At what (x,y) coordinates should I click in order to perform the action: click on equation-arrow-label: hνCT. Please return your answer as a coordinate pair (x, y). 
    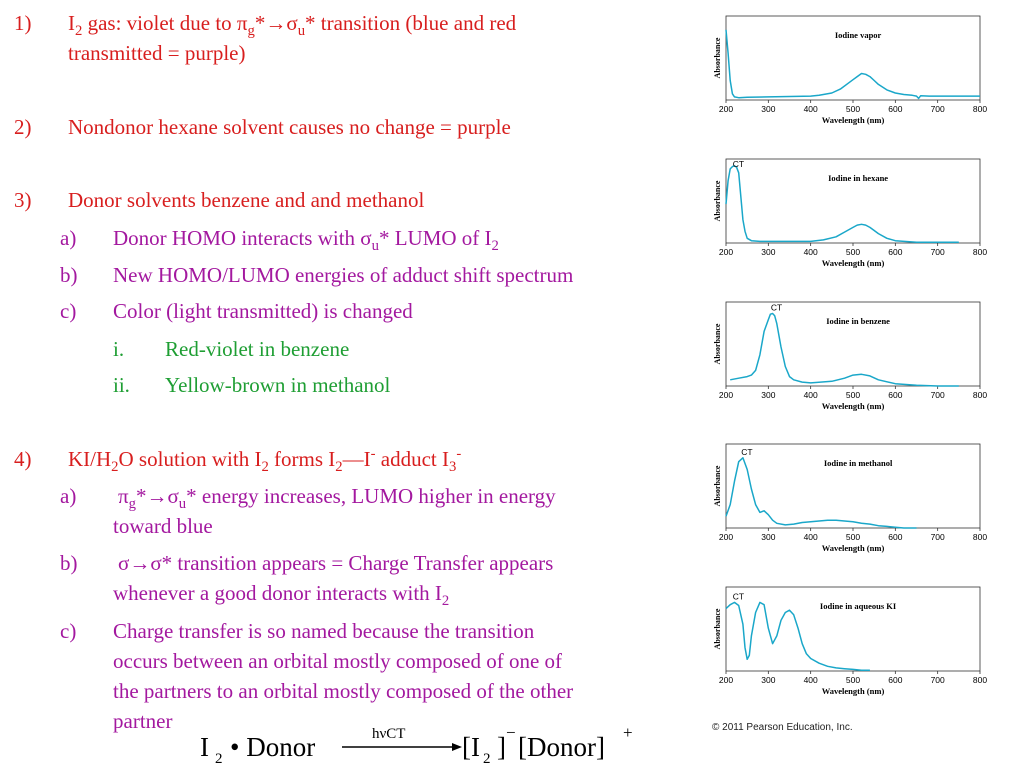
    Looking at the image, I should click on (388, 734).